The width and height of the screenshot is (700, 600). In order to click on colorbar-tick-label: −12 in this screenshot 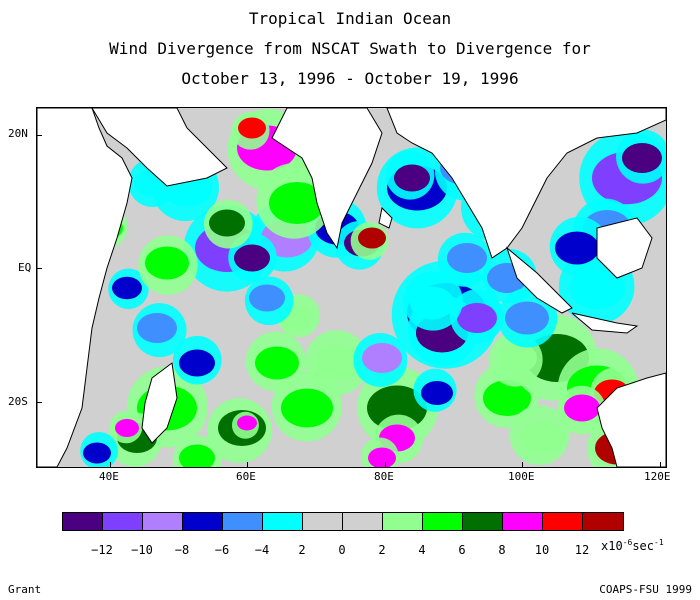, I will do `click(102, 550)`.